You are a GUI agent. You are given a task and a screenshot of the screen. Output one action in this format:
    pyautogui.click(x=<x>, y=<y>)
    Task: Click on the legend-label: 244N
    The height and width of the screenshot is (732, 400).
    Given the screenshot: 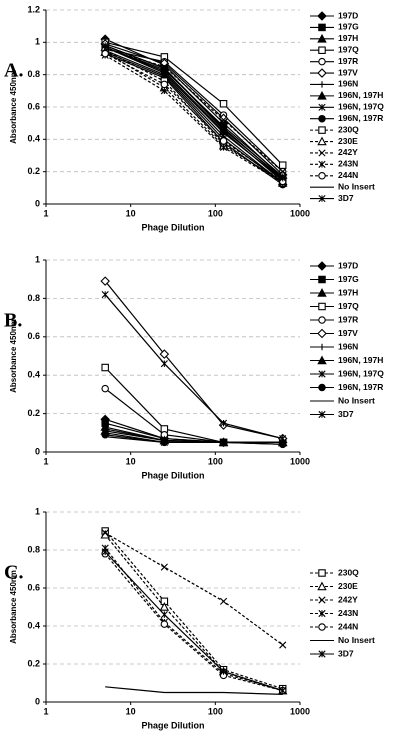 What is the action you would take?
    pyautogui.click(x=348, y=626)
    